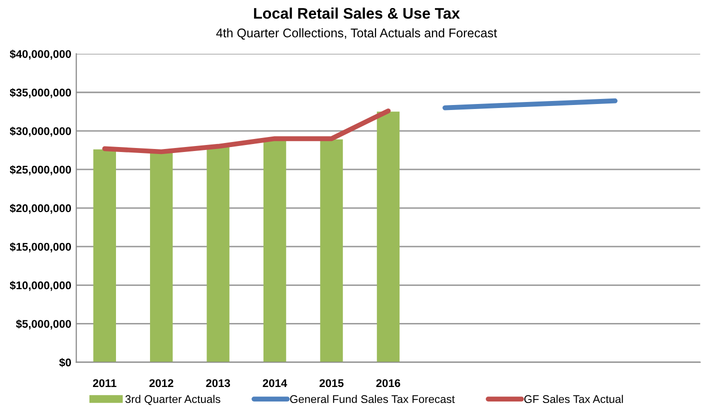 Image resolution: width=713 pixels, height=414 pixels. Describe the element at coordinates (357, 13) in the screenshot. I see `chart-title: Local Retail Sales & Use Tax` at that location.